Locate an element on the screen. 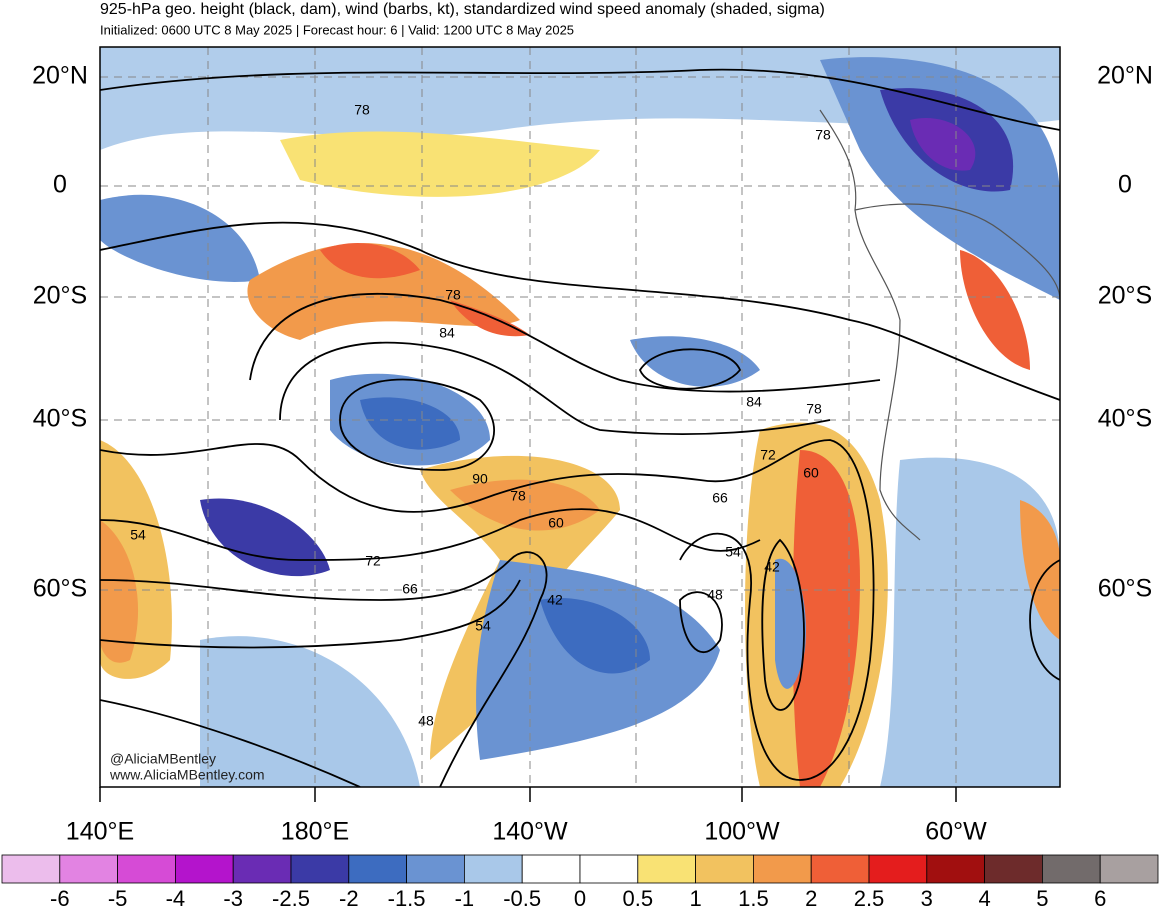 The height and width of the screenshot is (911, 1160). colorbar-label: -1.5 is located at coordinates (407, 898).